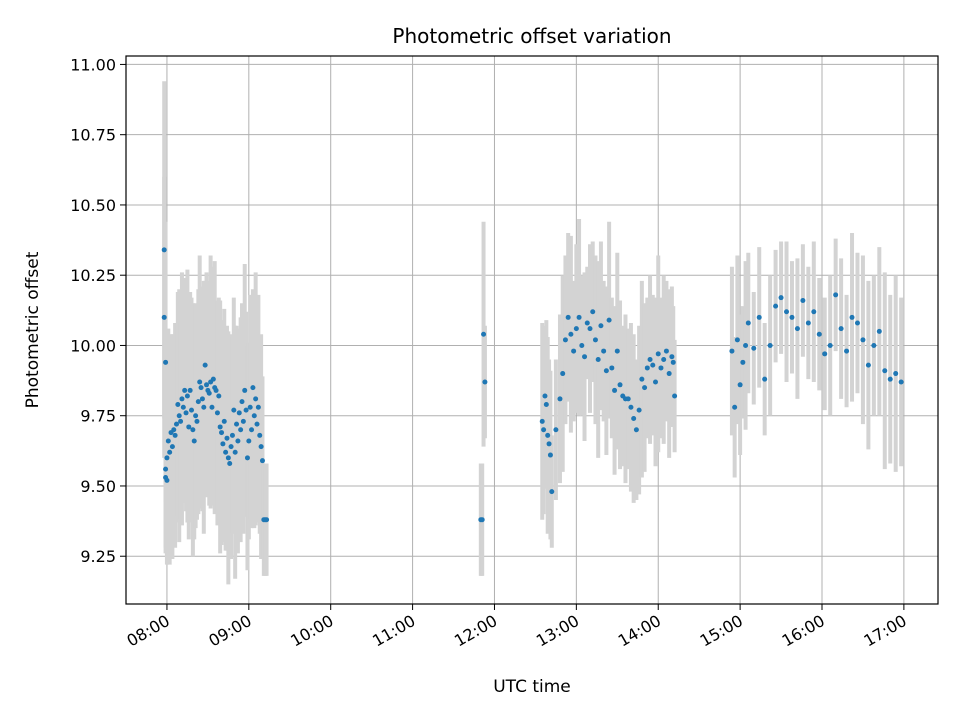 Image resolution: width=960 pixels, height=720 pixels. Describe the element at coordinates (98, 310) in the screenshot. I see `y-axis-ticks: 9.25 9.50 9.75 10.00 10.25 10.50 10.75 11.00` at that location.